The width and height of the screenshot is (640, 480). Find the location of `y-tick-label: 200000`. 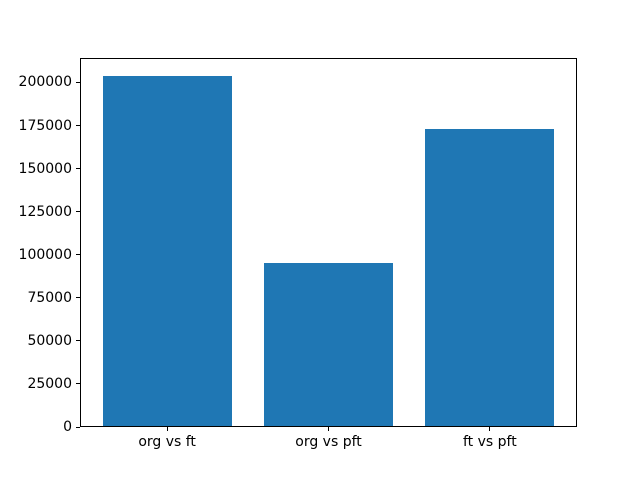

y-tick-label: 200000 is located at coordinates (45, 82).